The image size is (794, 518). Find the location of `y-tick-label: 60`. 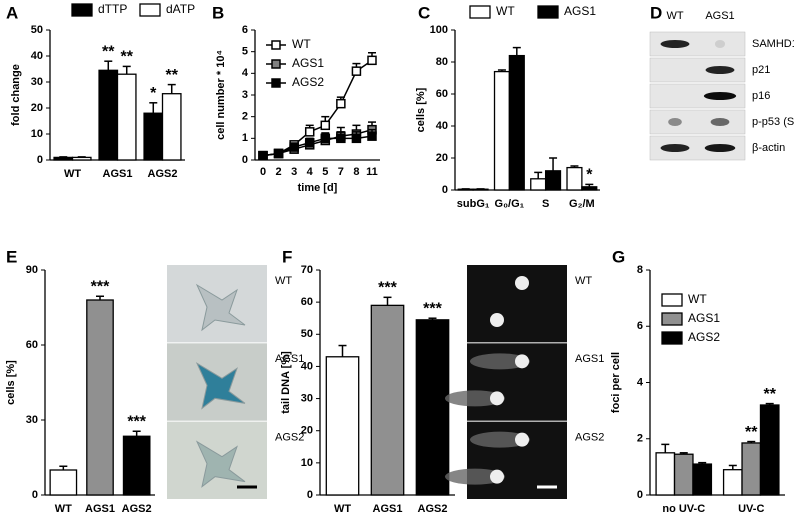

y-tick-label: 60 is located at coordinates (442, 94).